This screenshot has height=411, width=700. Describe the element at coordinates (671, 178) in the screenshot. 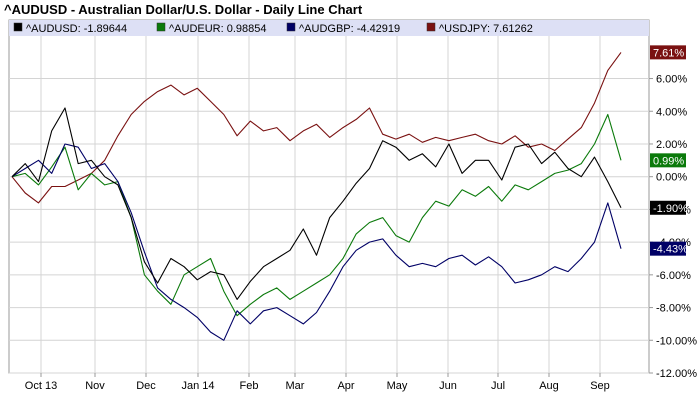

I see `y-tick-label: 0.00%` at that location.